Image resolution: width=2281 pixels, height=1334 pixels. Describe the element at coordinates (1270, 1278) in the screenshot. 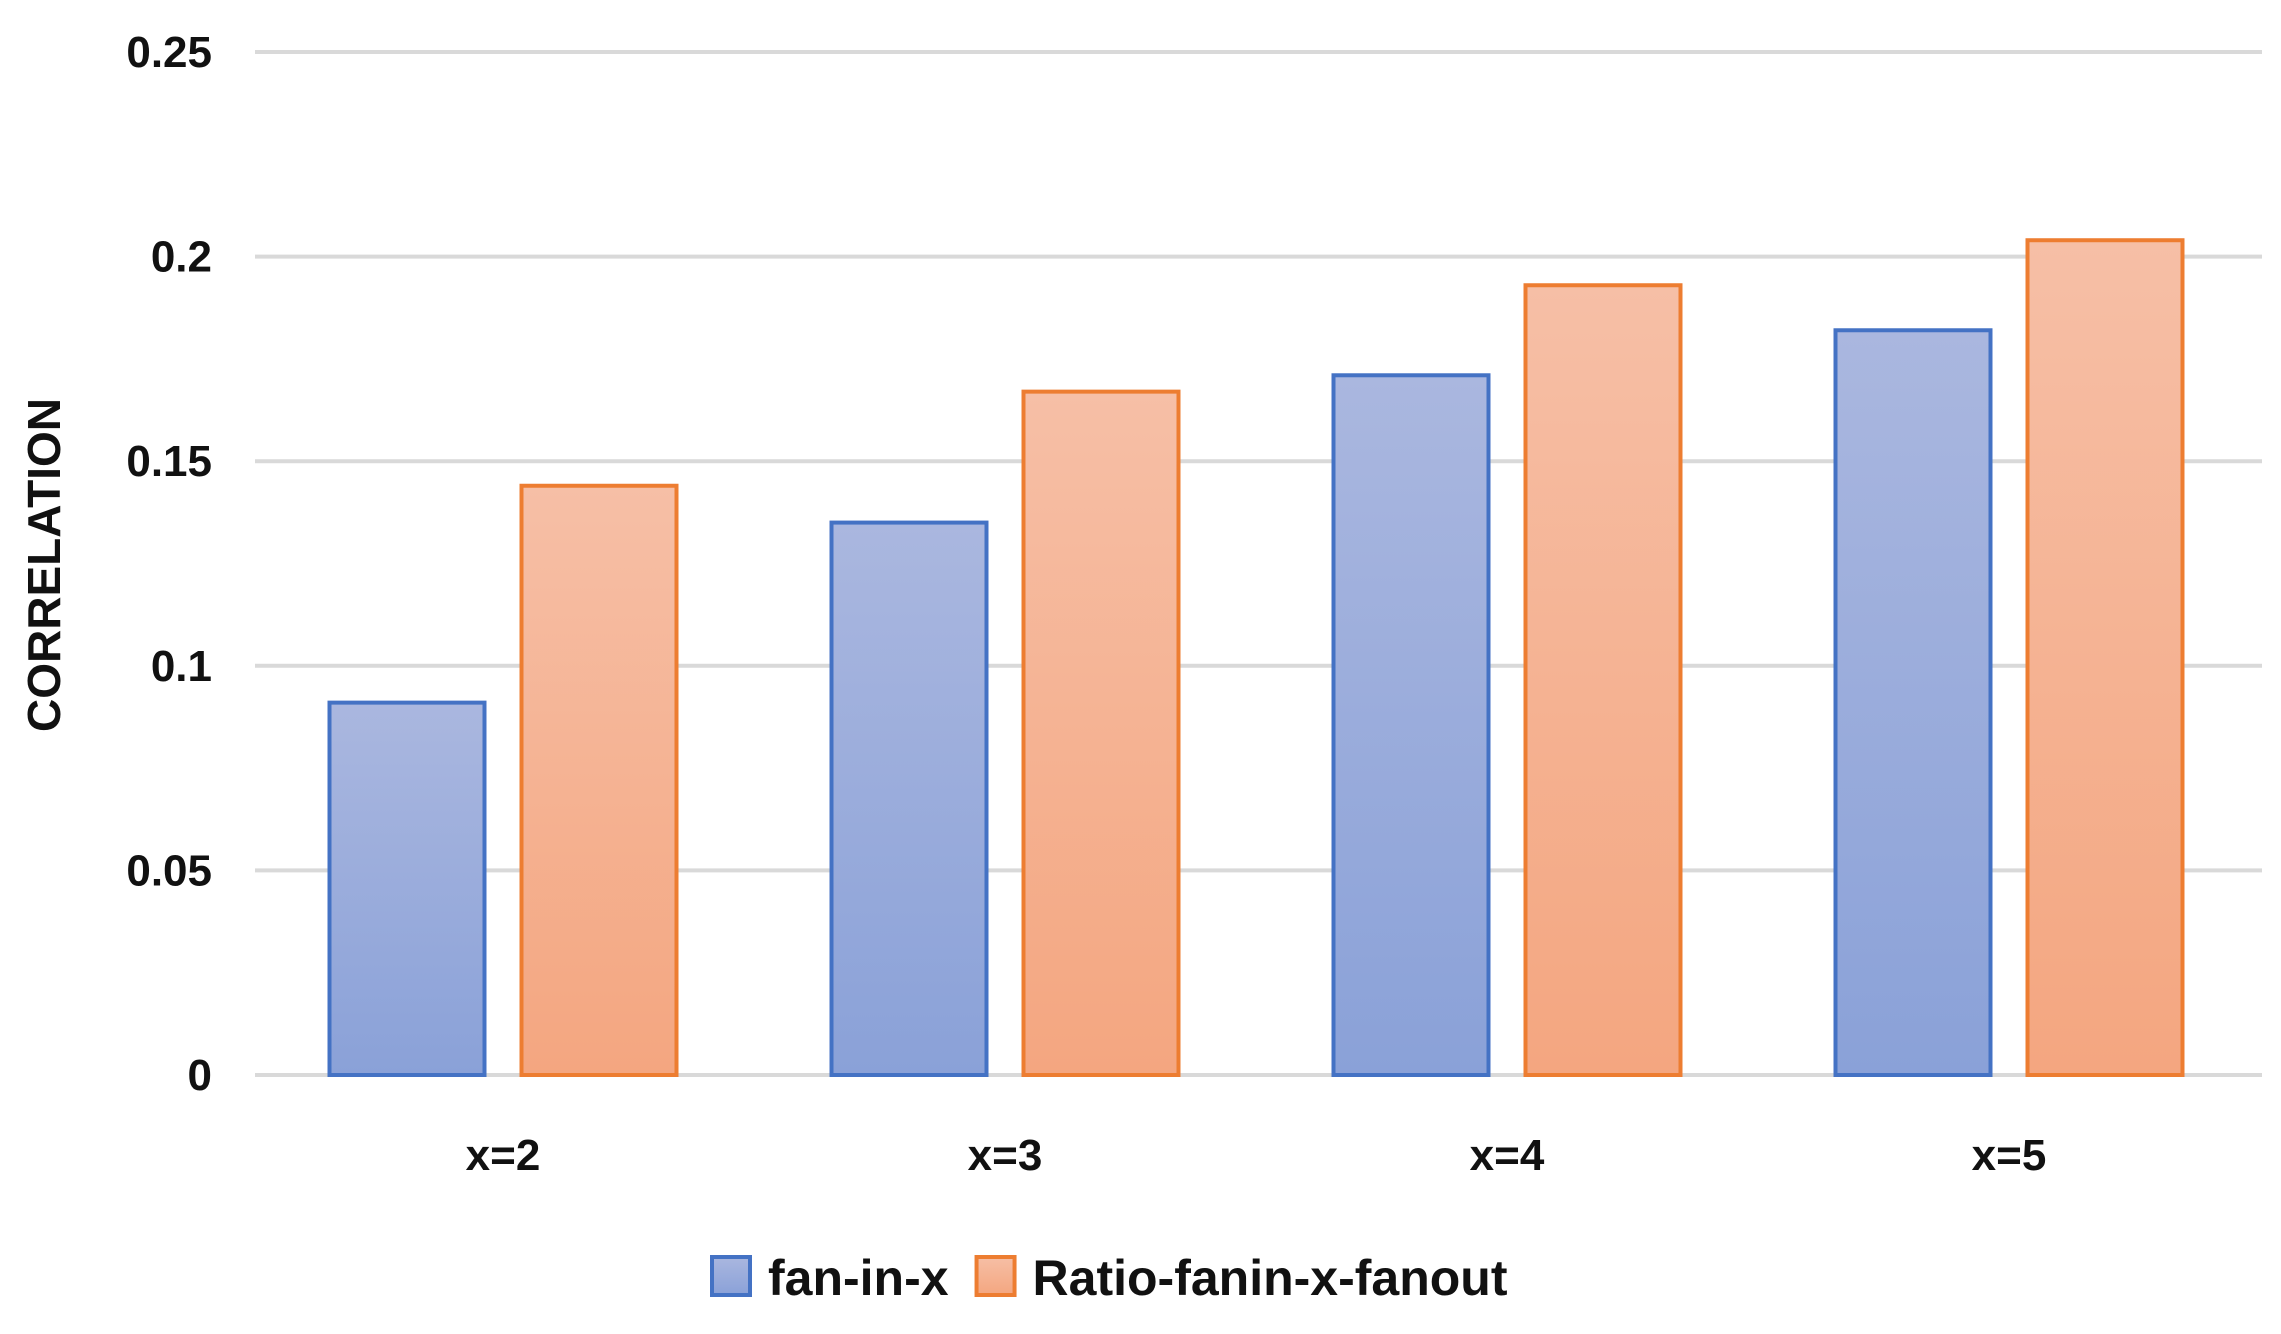

I see `legend-label: Ratio-fanin-x-fanout` at that location.